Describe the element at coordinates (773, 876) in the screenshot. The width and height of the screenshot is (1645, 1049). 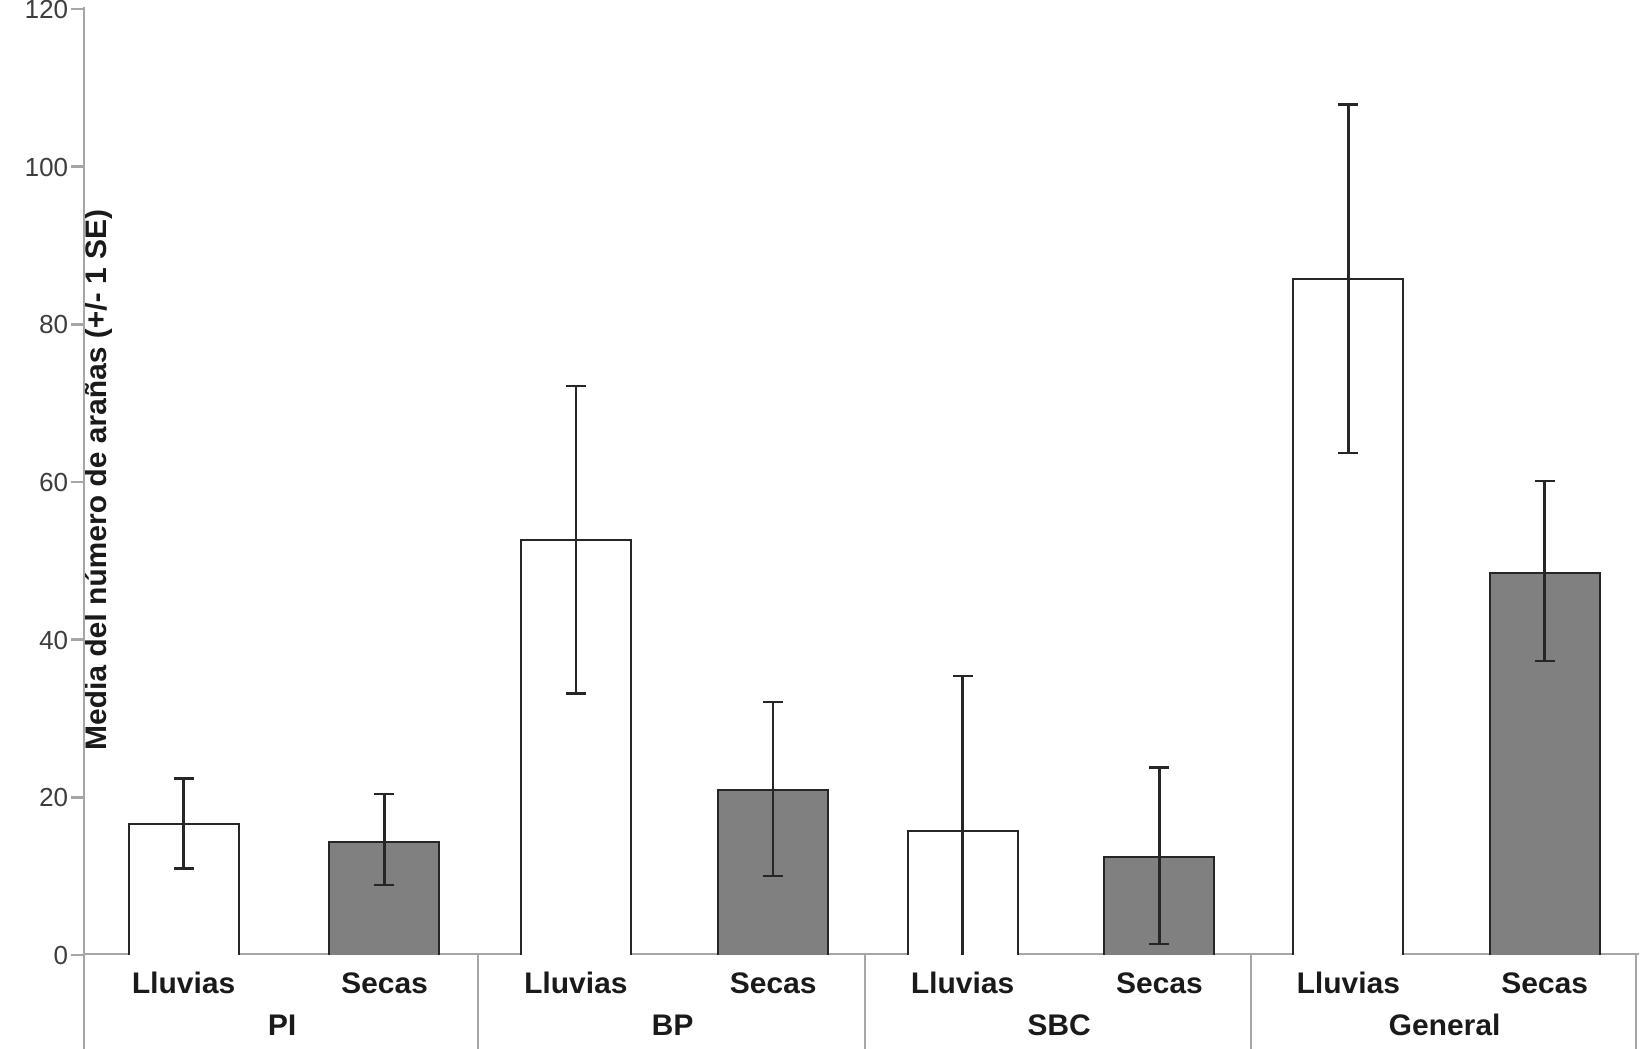
I see `error-cap-bottom-bp-secas` at that location.